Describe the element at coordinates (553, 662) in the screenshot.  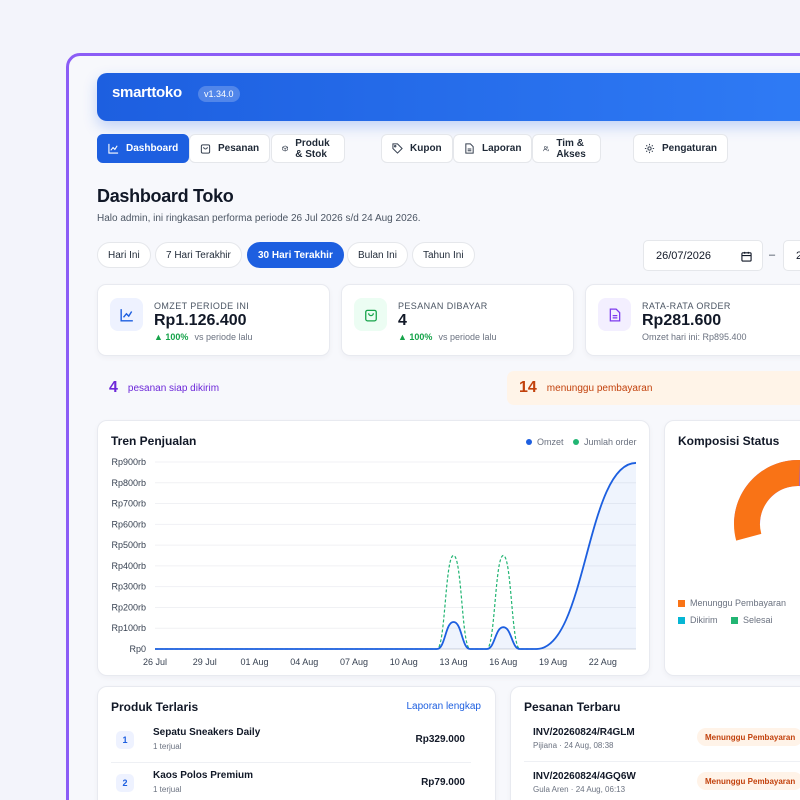
I see `x-tick-label: 19 Aug` at that location.